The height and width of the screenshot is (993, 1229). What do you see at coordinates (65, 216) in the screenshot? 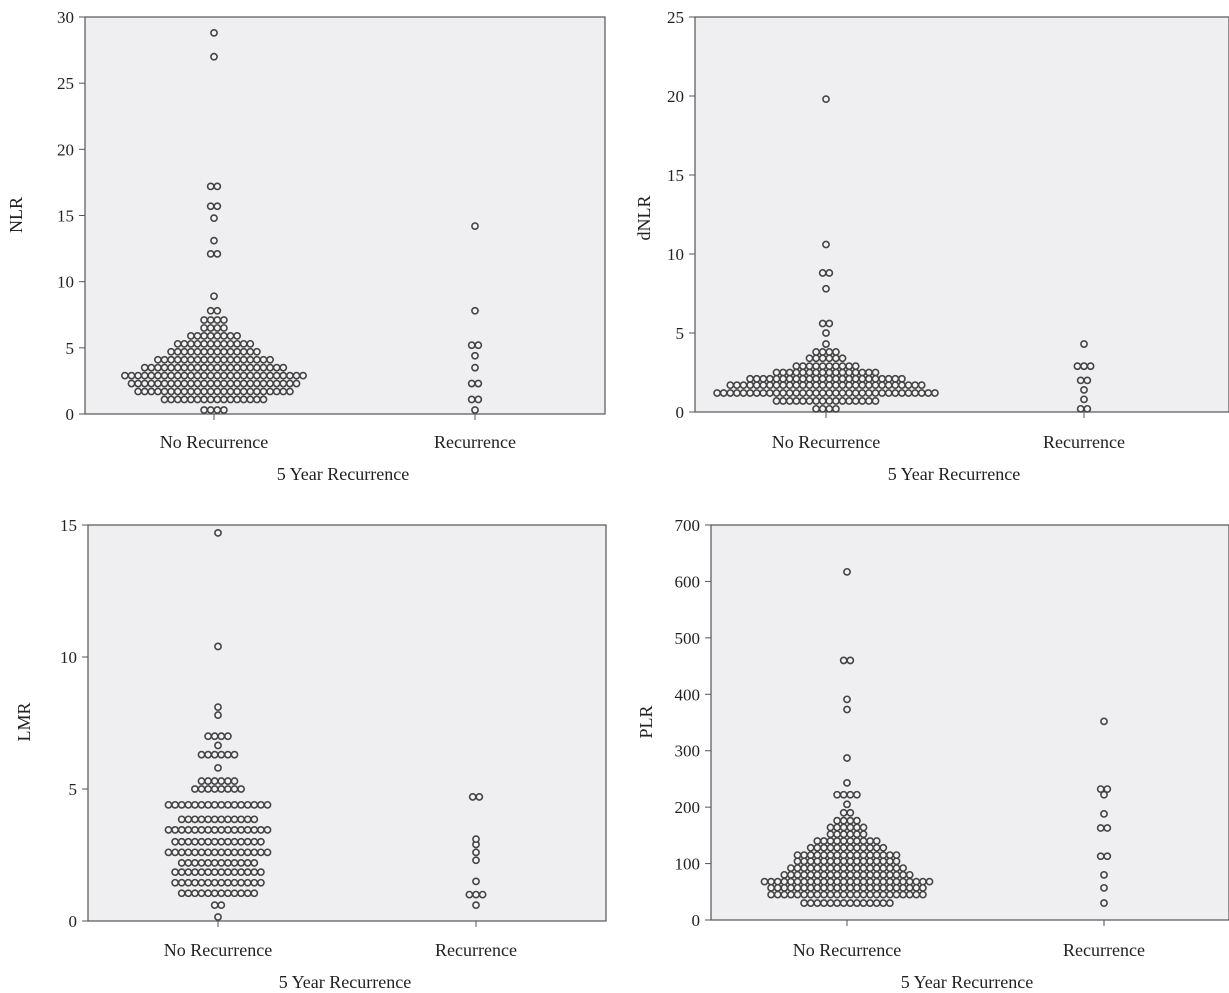
I see `y-tick-label: 15` at bounding box center [65, 216].